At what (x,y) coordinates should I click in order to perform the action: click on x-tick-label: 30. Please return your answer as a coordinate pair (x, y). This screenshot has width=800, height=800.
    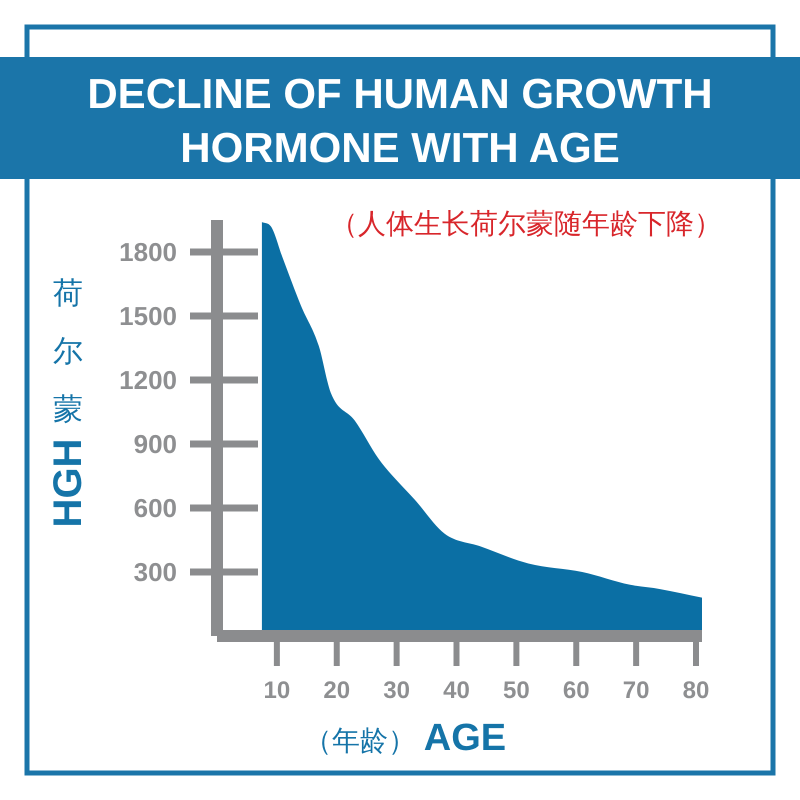
    Looking at the image, I should click on (396, 690).